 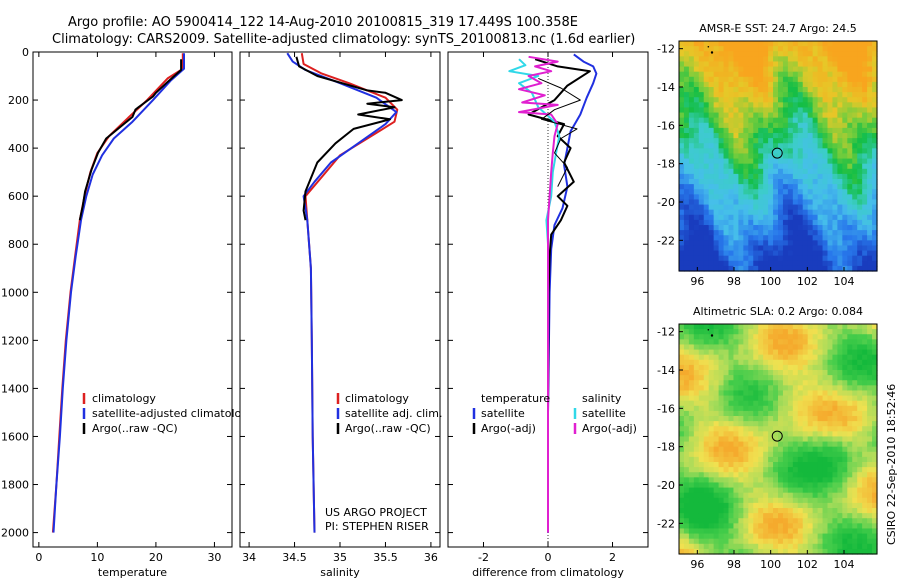 I want to click on temperature-legend-entry: Argo(..raw -QC), so click(x=135, y=428).